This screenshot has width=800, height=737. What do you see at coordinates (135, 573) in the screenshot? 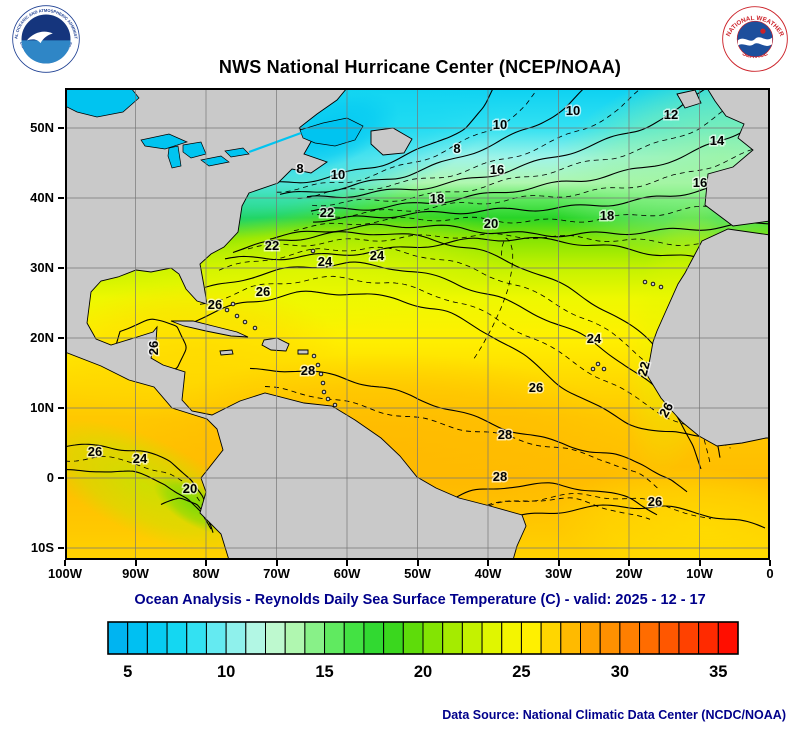
I see `x-axis-label: 90W` at bounding box center [135, 573].